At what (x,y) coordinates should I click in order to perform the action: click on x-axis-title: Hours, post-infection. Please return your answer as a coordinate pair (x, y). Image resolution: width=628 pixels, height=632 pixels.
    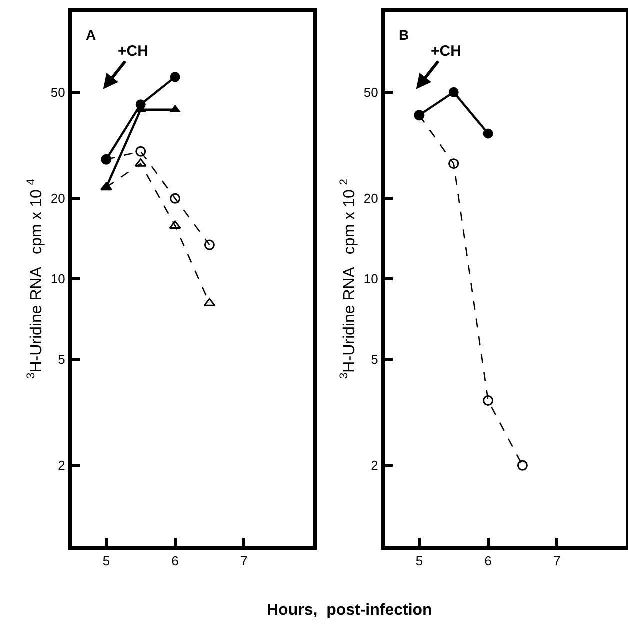
    Looking at the image, I should click on (349, 610).